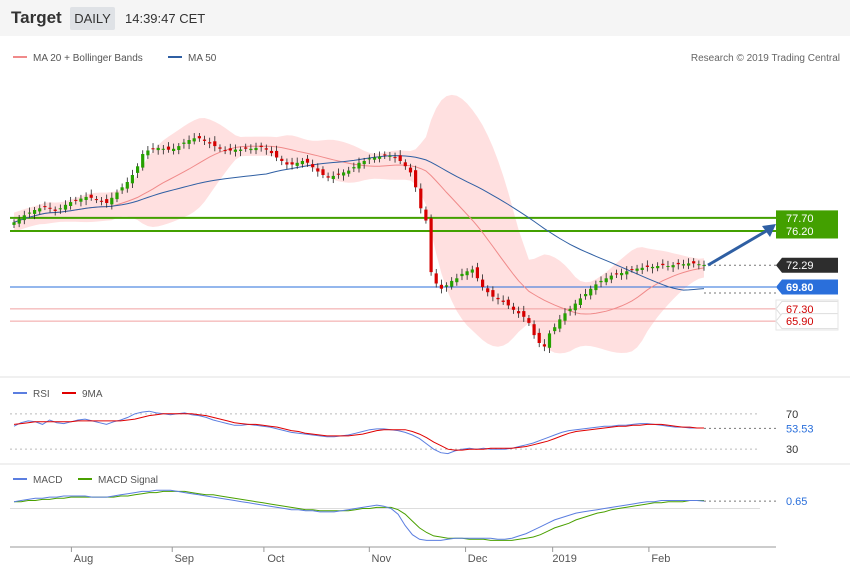  I want to click on level-label-support: 67.30, so click(800, 310).